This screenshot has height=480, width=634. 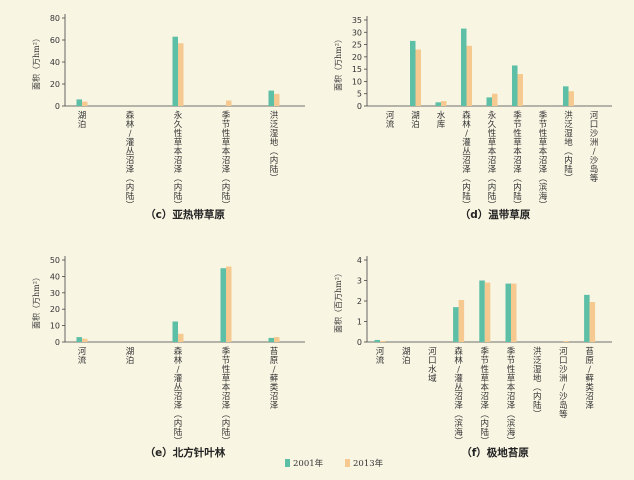 What do you see at coordinates (357, 45) in the screenshot?
I see `y-tick-label: 25` at bounding box center [357, 45].